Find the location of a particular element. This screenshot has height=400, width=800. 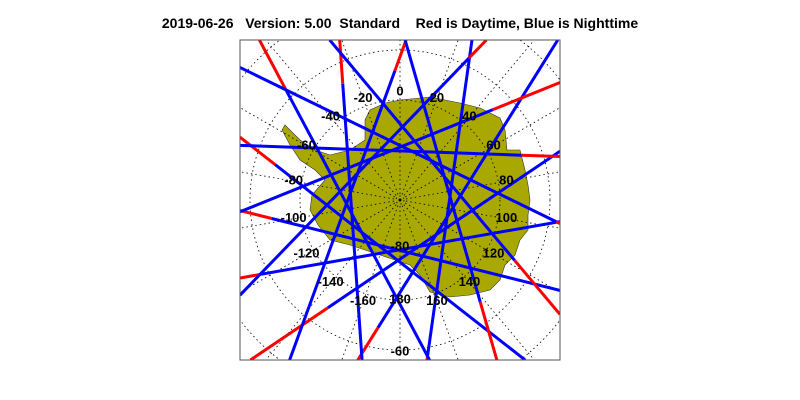

latitude-circle is located at coordinates (400, 200).